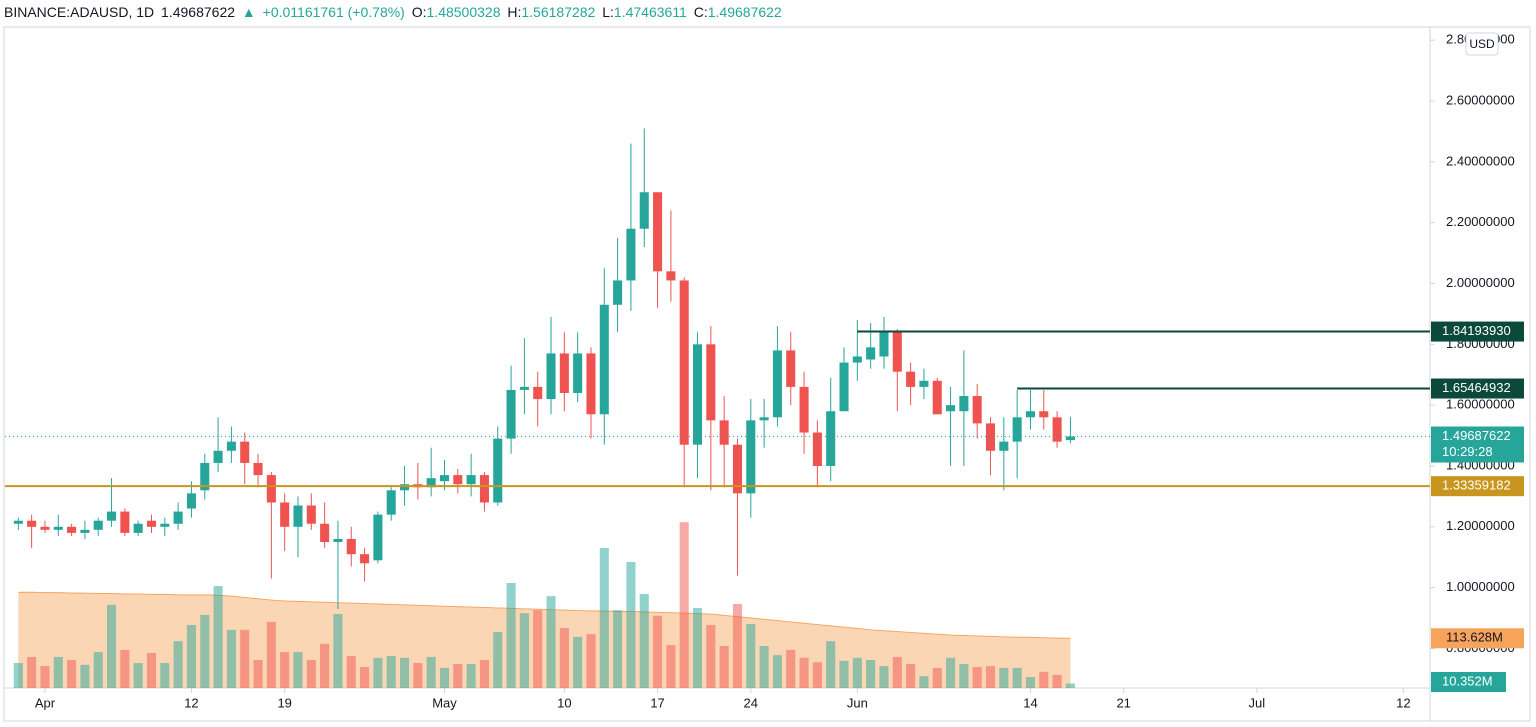 The height and width of the screenshot is (727, 1536). What do you see at coordinates (1467, 451) in the screenshot?
I see `countdown: 10:29:28` at bounding box center [1467, 451].